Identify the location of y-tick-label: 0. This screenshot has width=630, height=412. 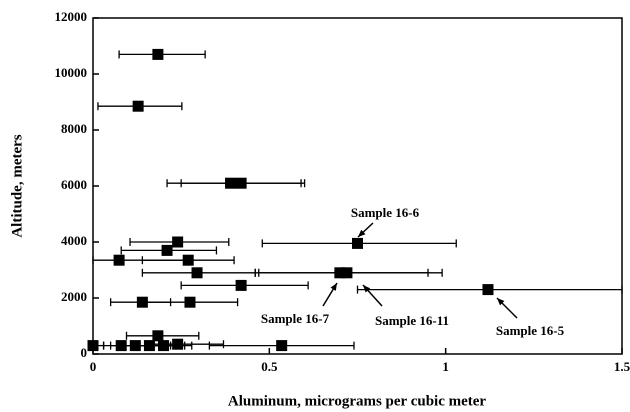
(84, 352).